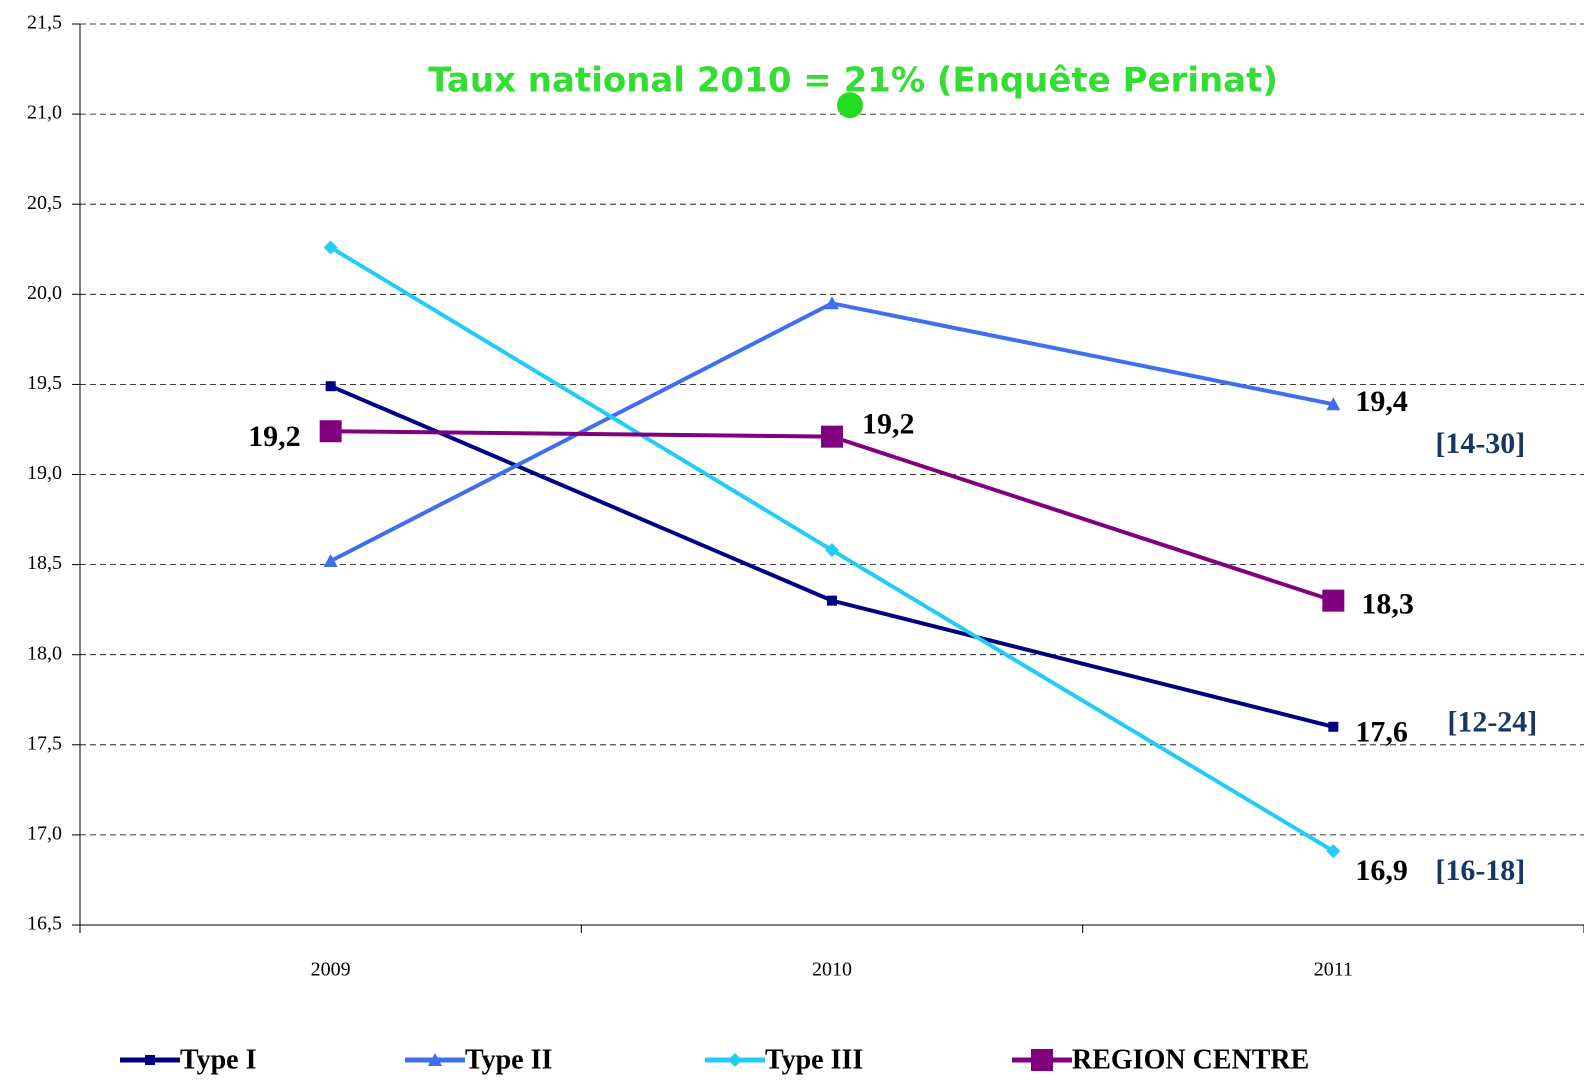 This screenshot has width=1584, height=1088. I want to click on data-label: 19,4, so click(1381, 401).